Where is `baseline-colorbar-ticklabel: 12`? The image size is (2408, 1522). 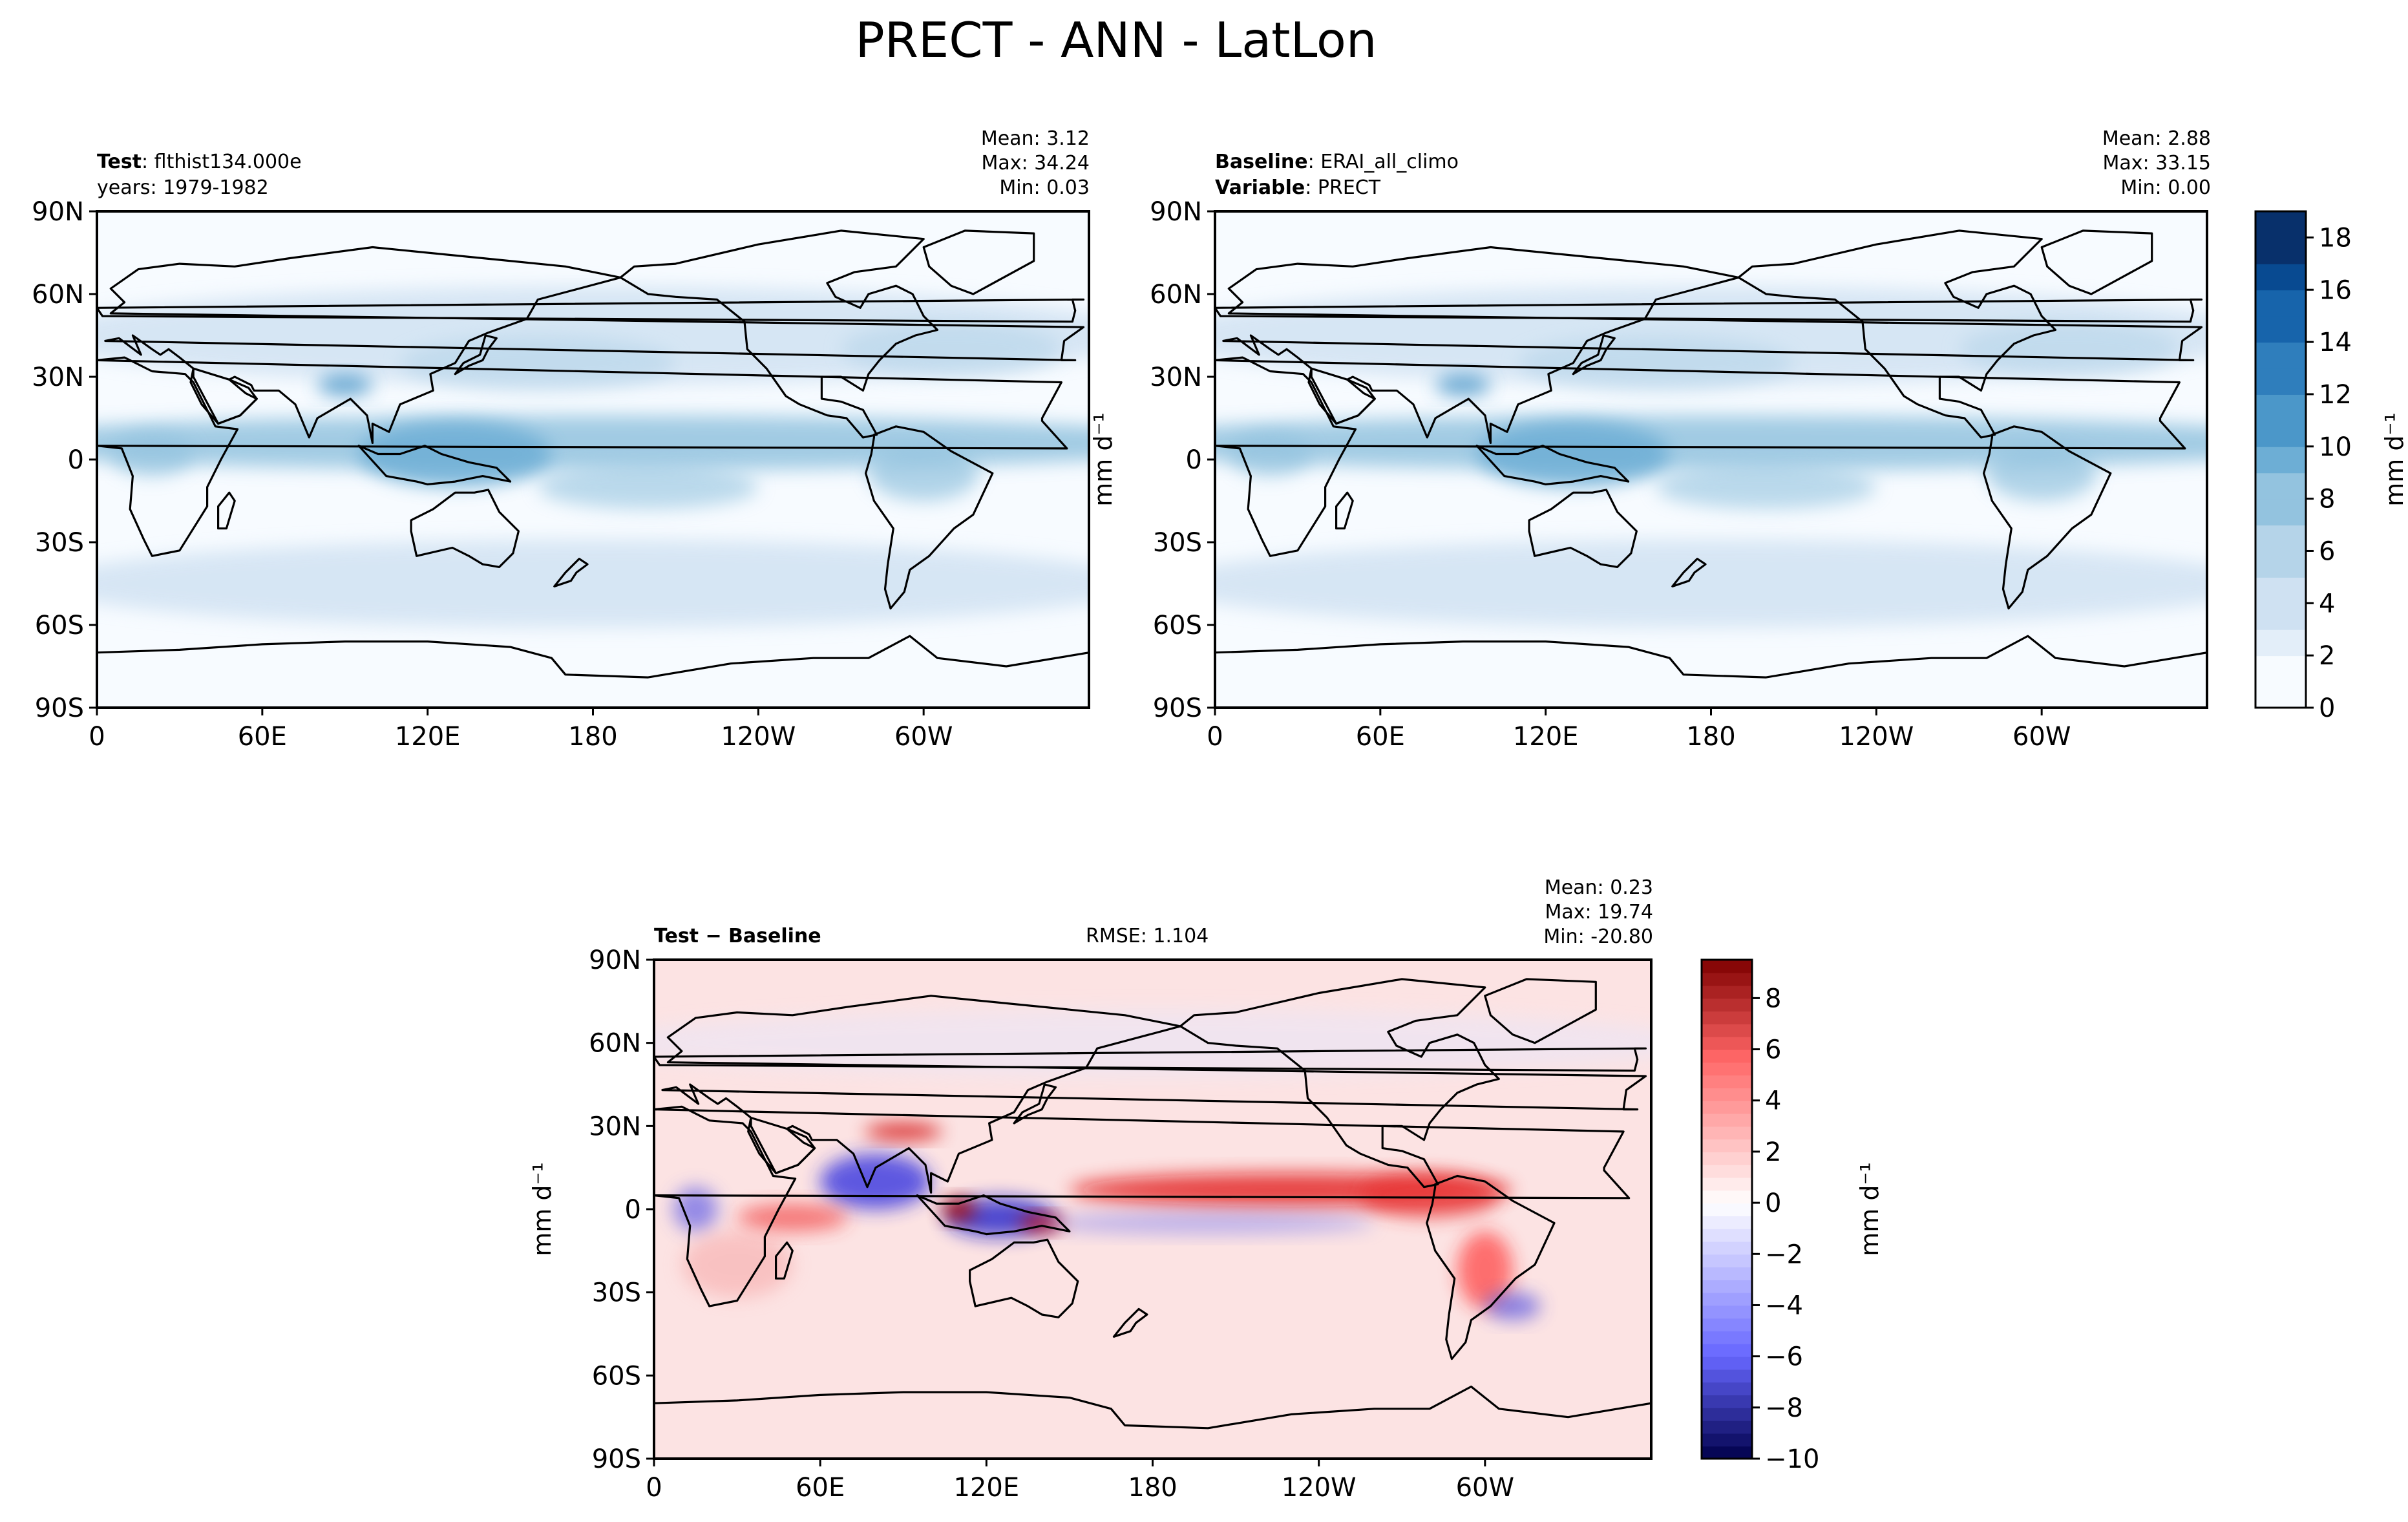 baseline-colorbar-ticklabel: 12 is located at coordinates (2335, 395).